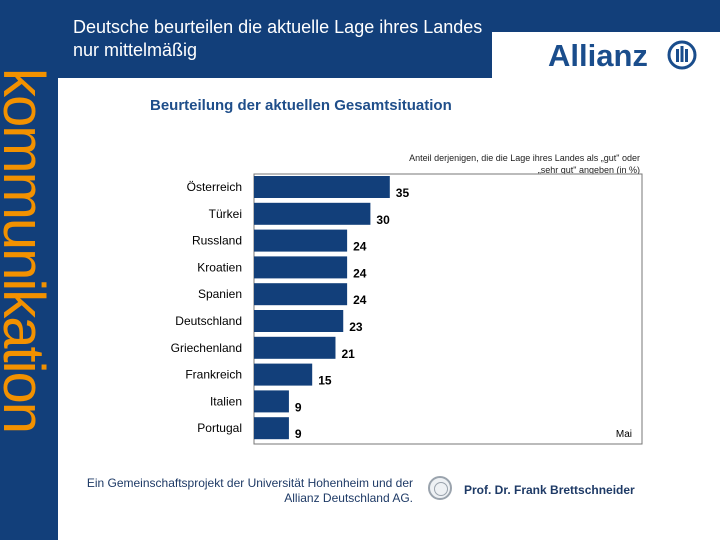 This screenshot has height=540, width=720. Describe the element at coordinates (348, 354) in the screenshot. I see `data-label: 21` at that location.